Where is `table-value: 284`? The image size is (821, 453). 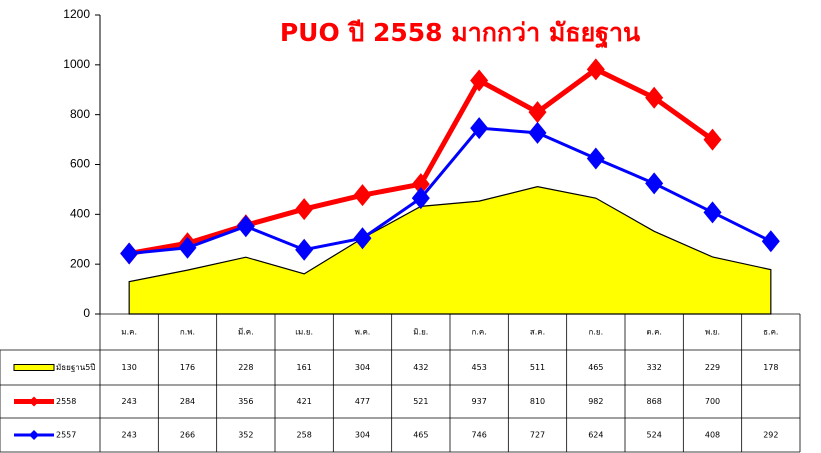 table-value: 284 is located at coordinates (187, 401).